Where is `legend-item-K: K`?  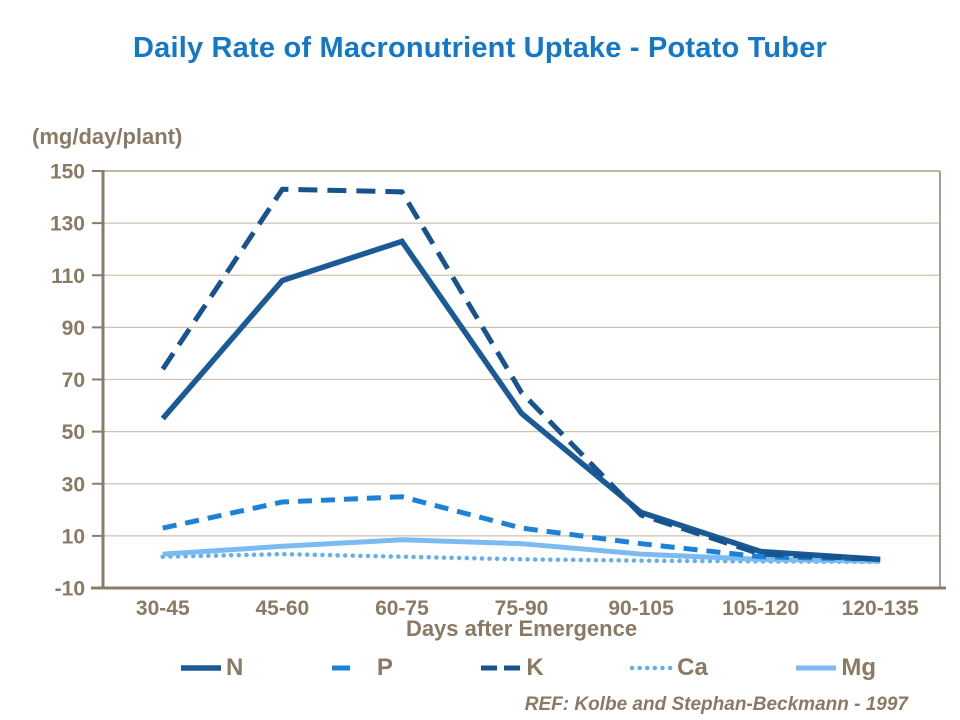
legend-item-K: K is located at coordinates (511, 668).